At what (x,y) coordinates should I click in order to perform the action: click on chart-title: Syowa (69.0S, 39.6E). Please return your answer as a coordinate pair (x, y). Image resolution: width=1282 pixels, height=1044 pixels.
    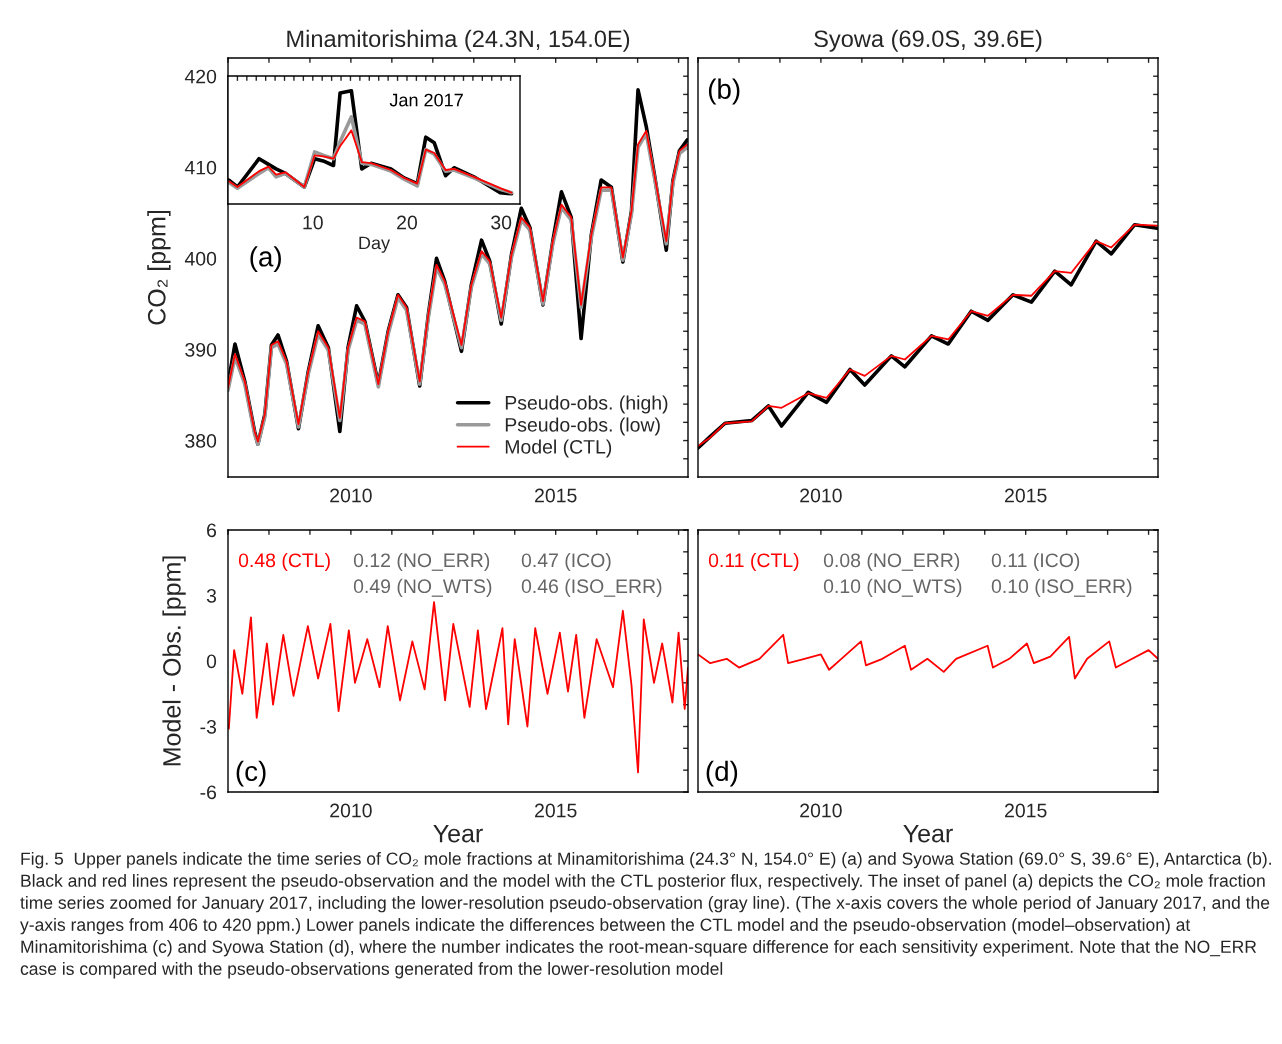
    Looking at the image, I should click on (928, 40).